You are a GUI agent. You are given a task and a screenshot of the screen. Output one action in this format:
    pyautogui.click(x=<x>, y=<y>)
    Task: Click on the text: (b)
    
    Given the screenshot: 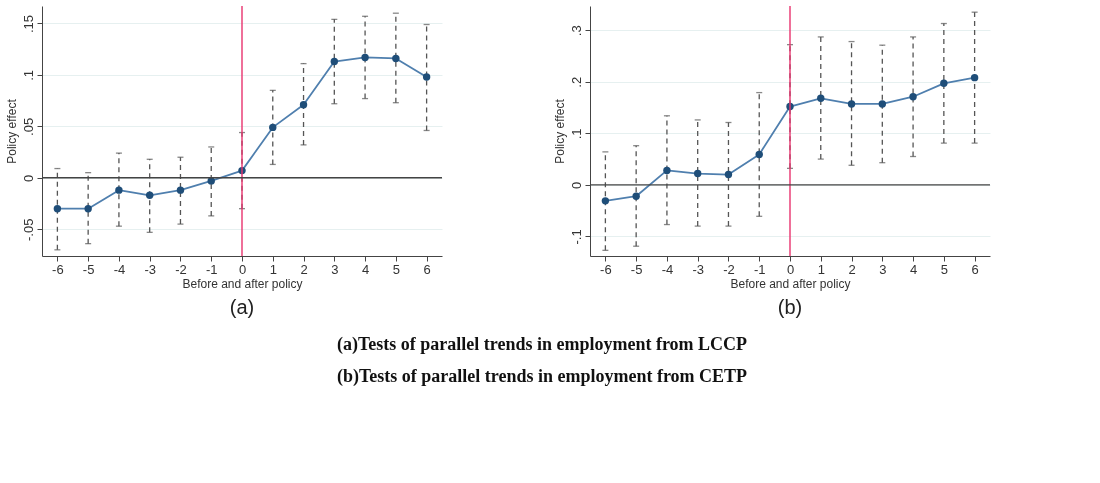 What is the action you would take?
    pyautogui.click(x=790, y=307)
    